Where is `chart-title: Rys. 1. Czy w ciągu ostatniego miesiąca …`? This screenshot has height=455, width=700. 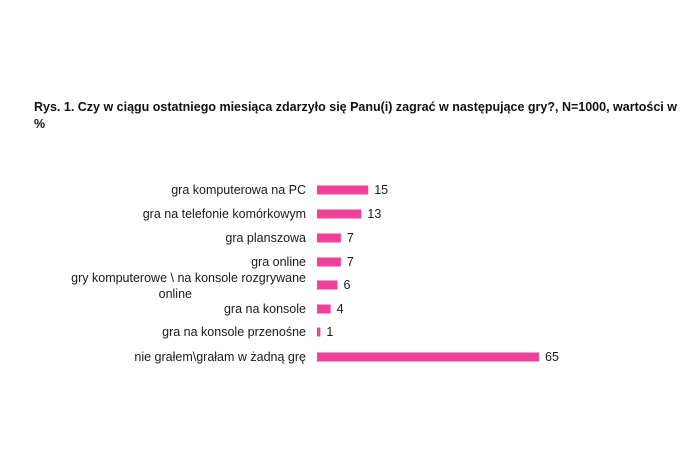 chart-title: Rys. 1. Czy w ciągu ostatniego miesiąca … is located at coordinates (355, 115).